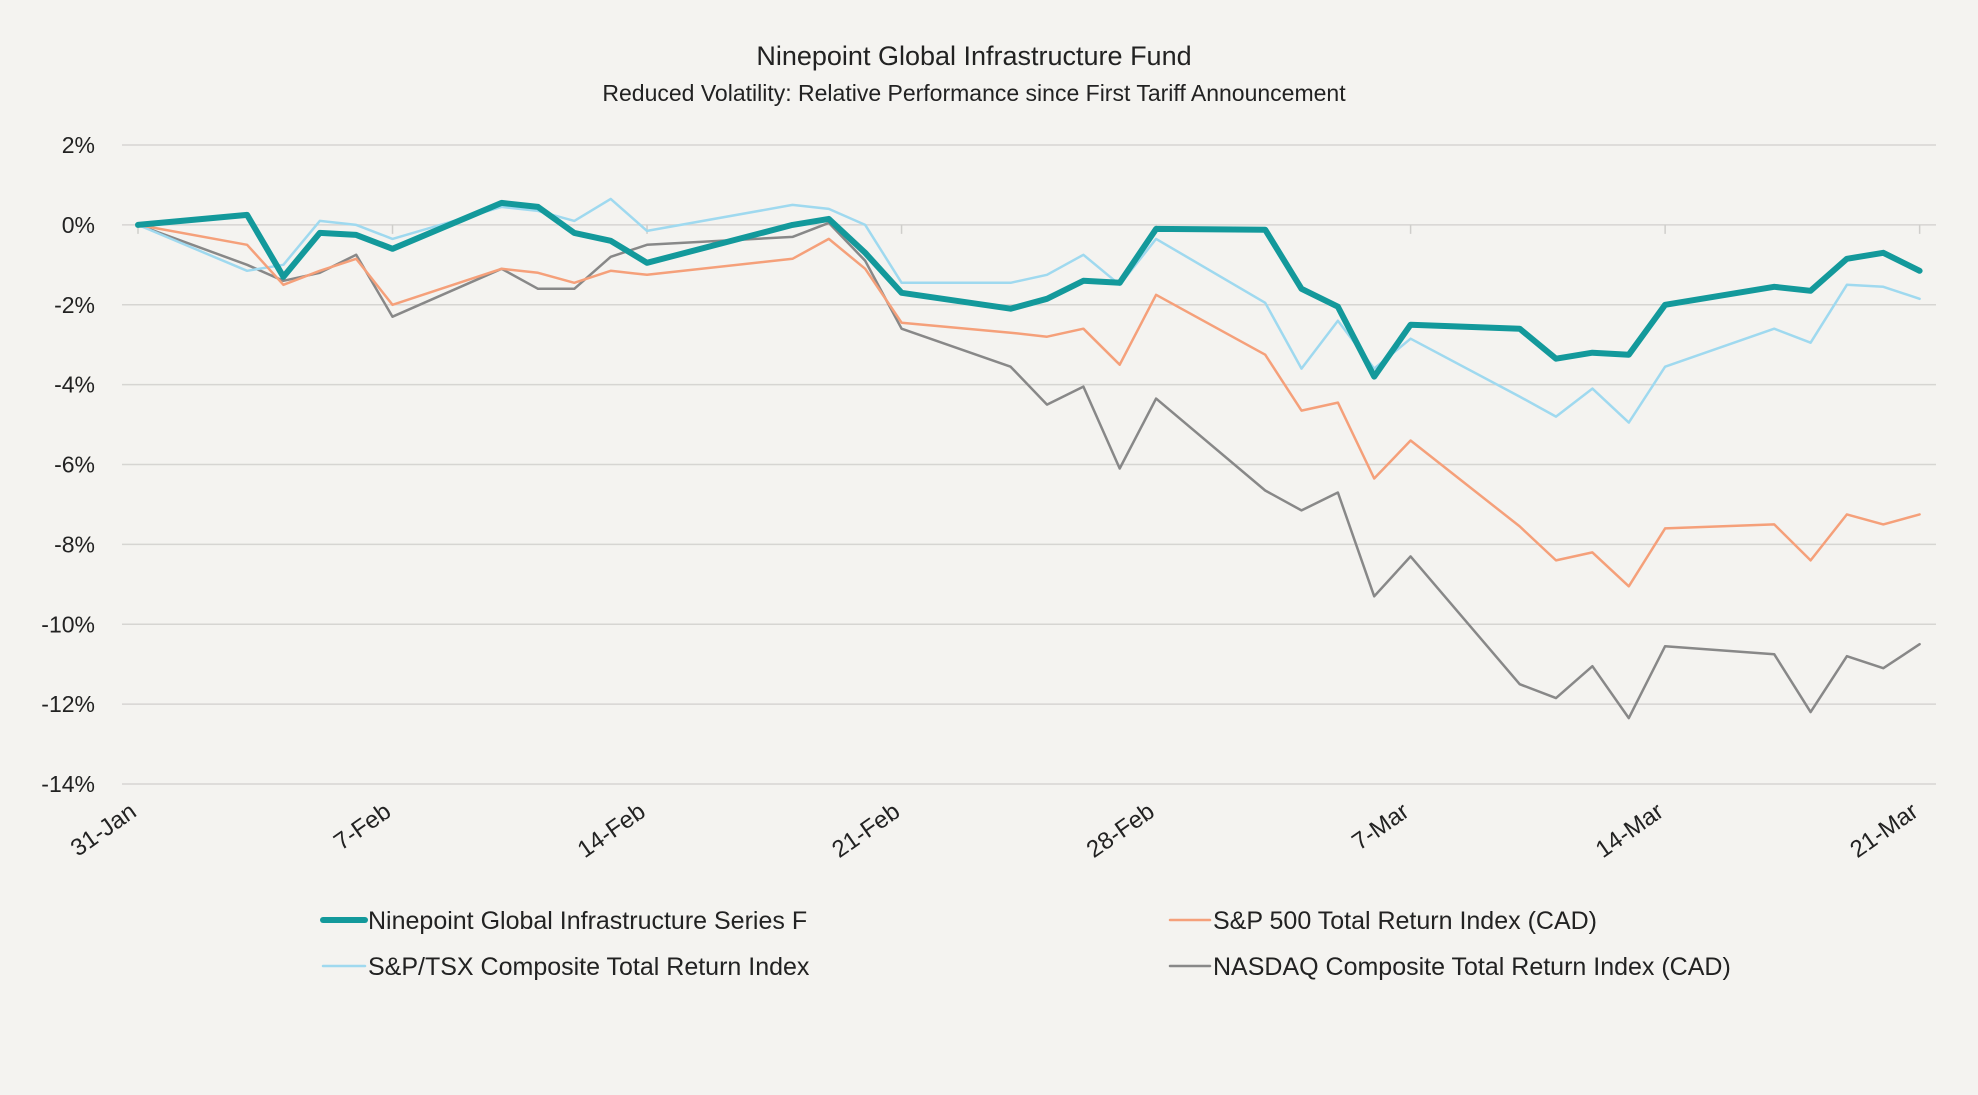  Describe the element at coordinates (362, 827) in the screenshot. I see `x-tick-label: 7-Feb` at that location.